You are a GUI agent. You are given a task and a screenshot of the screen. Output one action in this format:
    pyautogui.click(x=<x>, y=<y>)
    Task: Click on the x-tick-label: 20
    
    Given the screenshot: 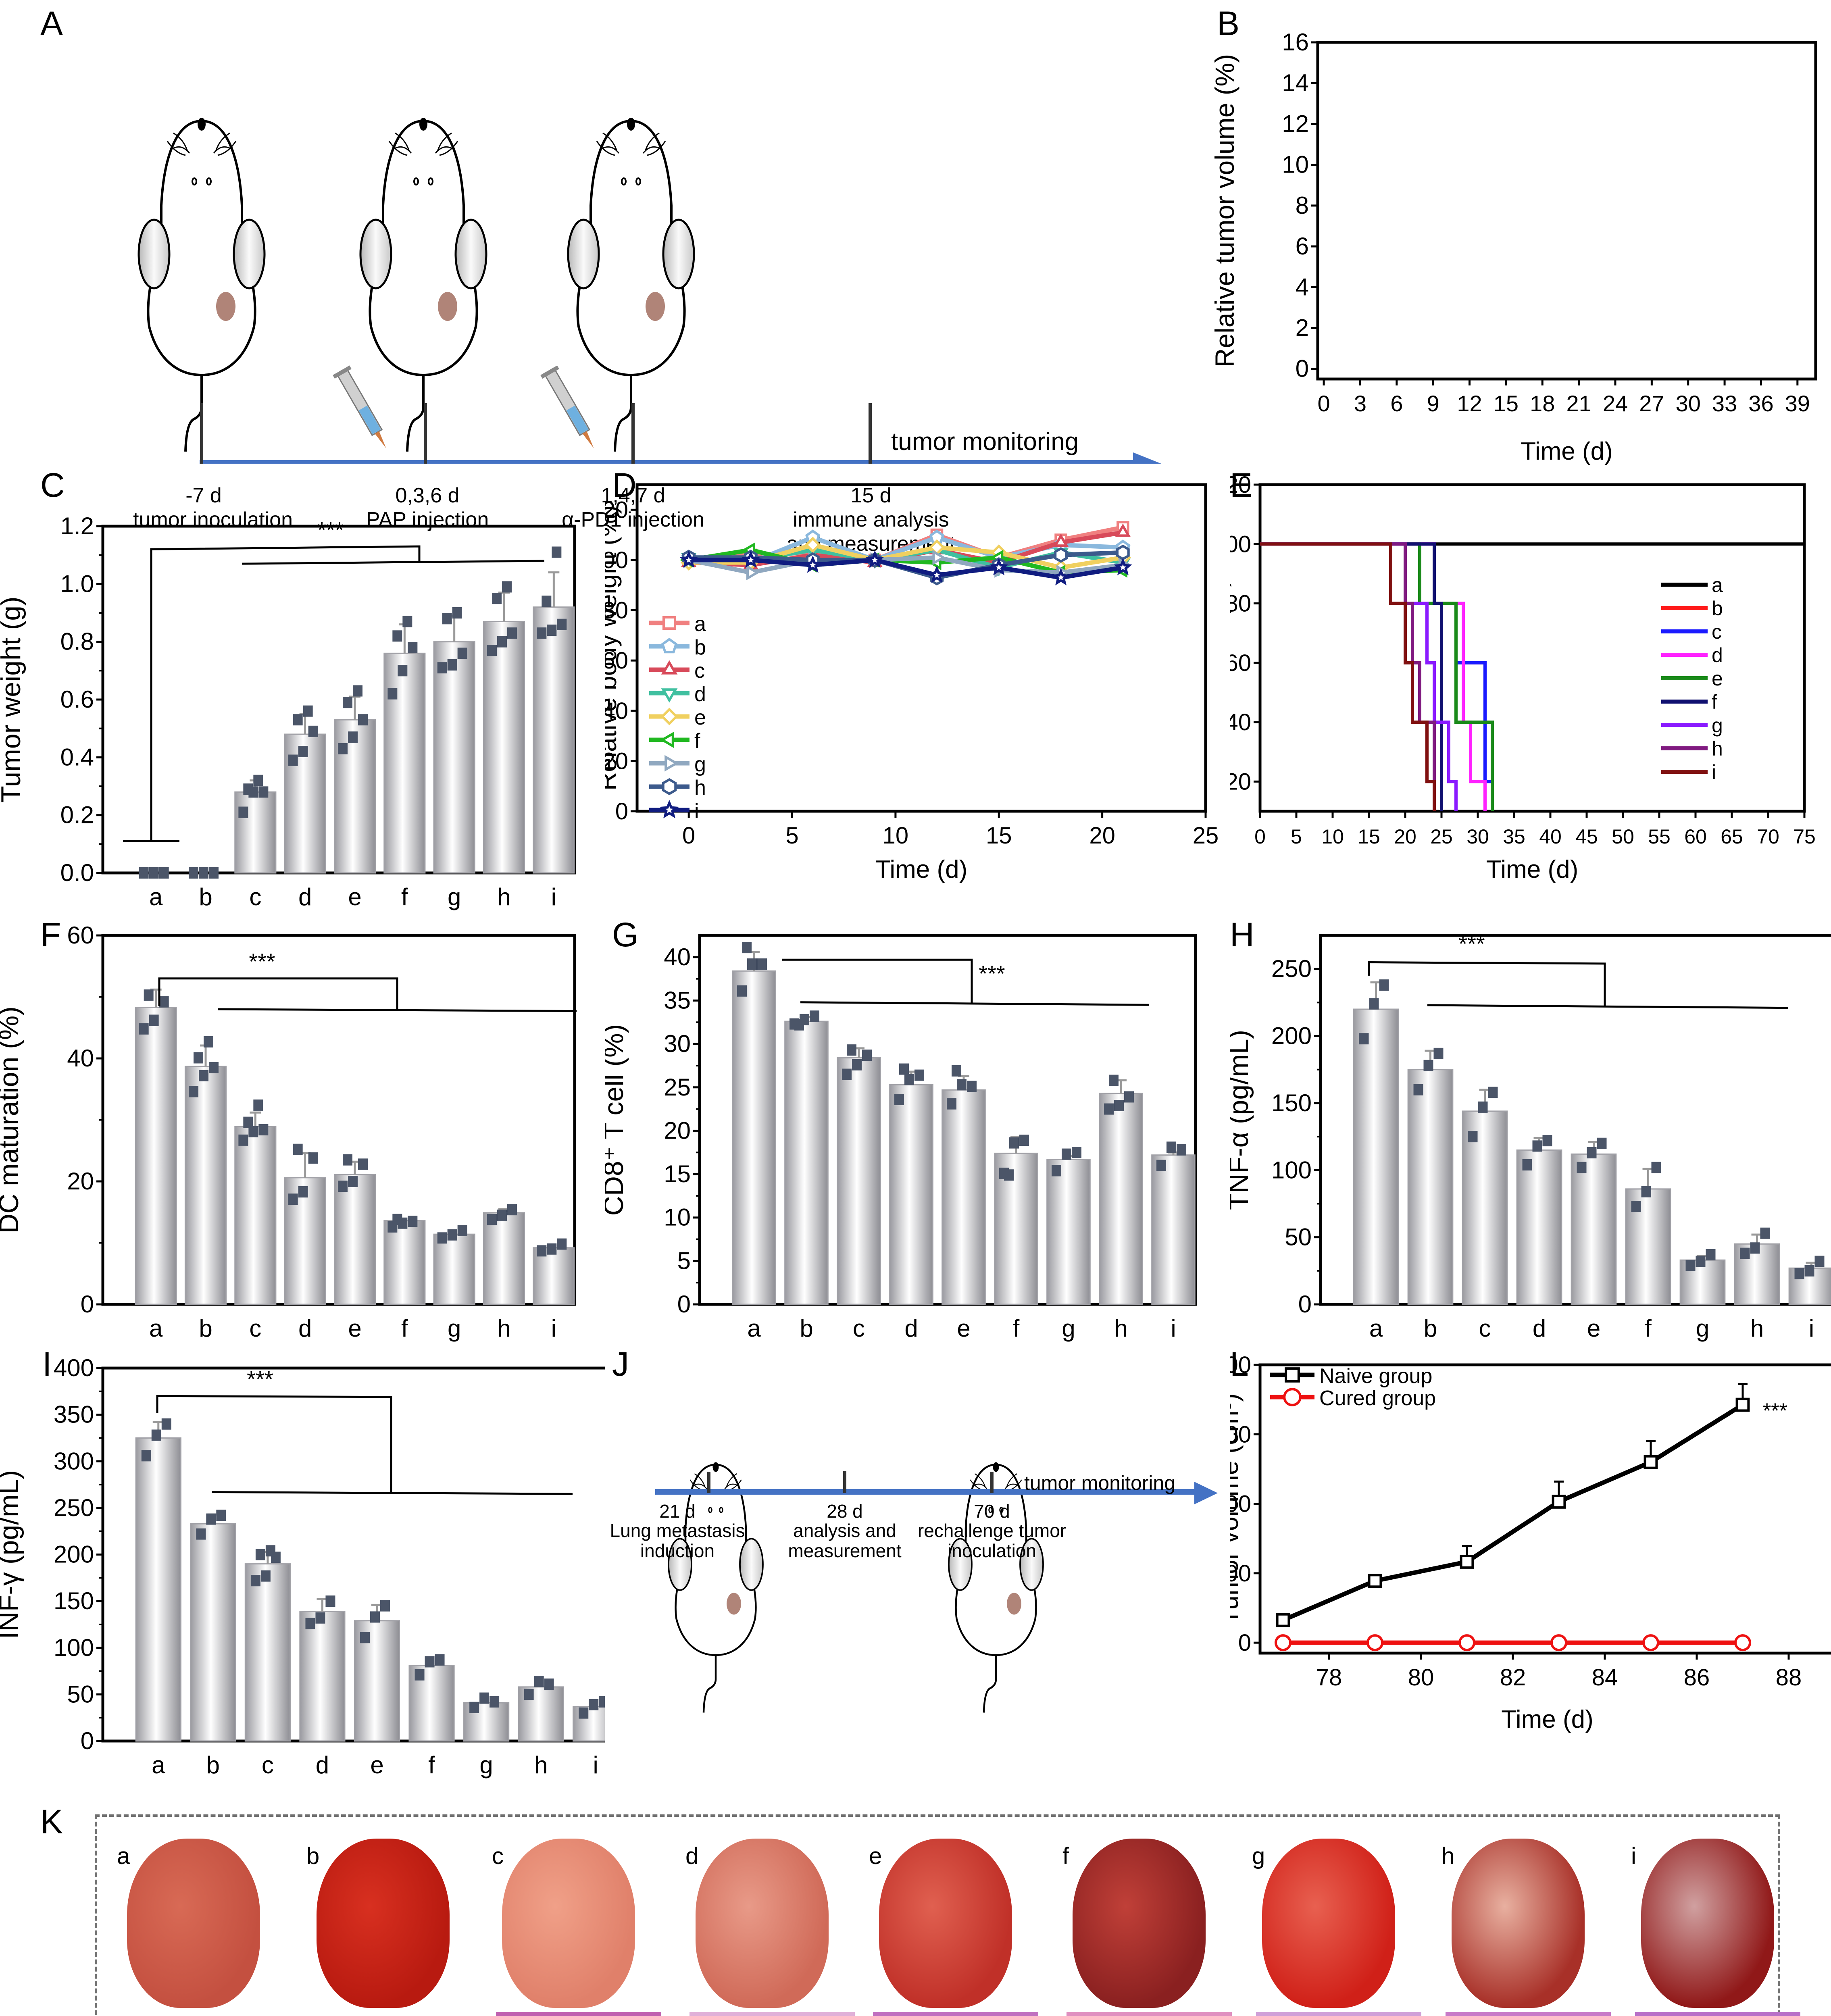 What is the action you would take?
    pyautogui.click(x=1405, y=836)
    